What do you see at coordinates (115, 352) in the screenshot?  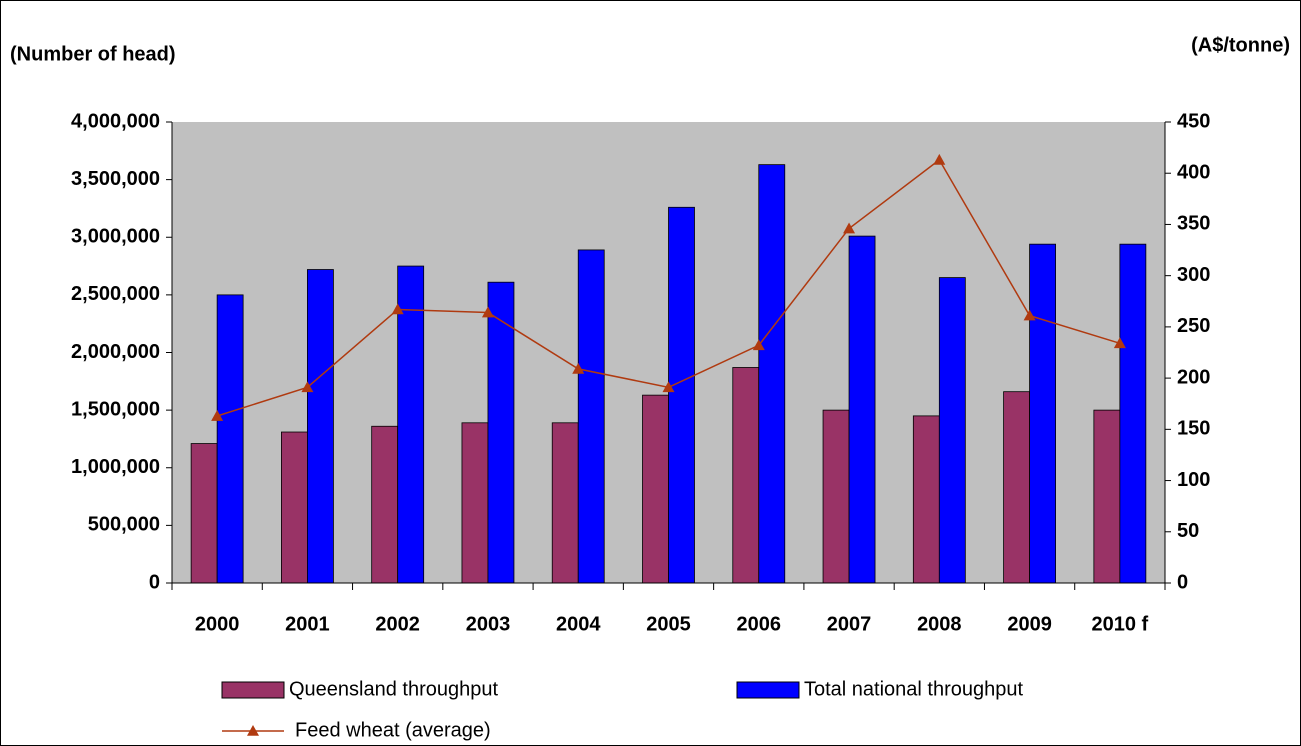 I see `y-tick-label: 2,000,000` at bounding box center [115, 352].